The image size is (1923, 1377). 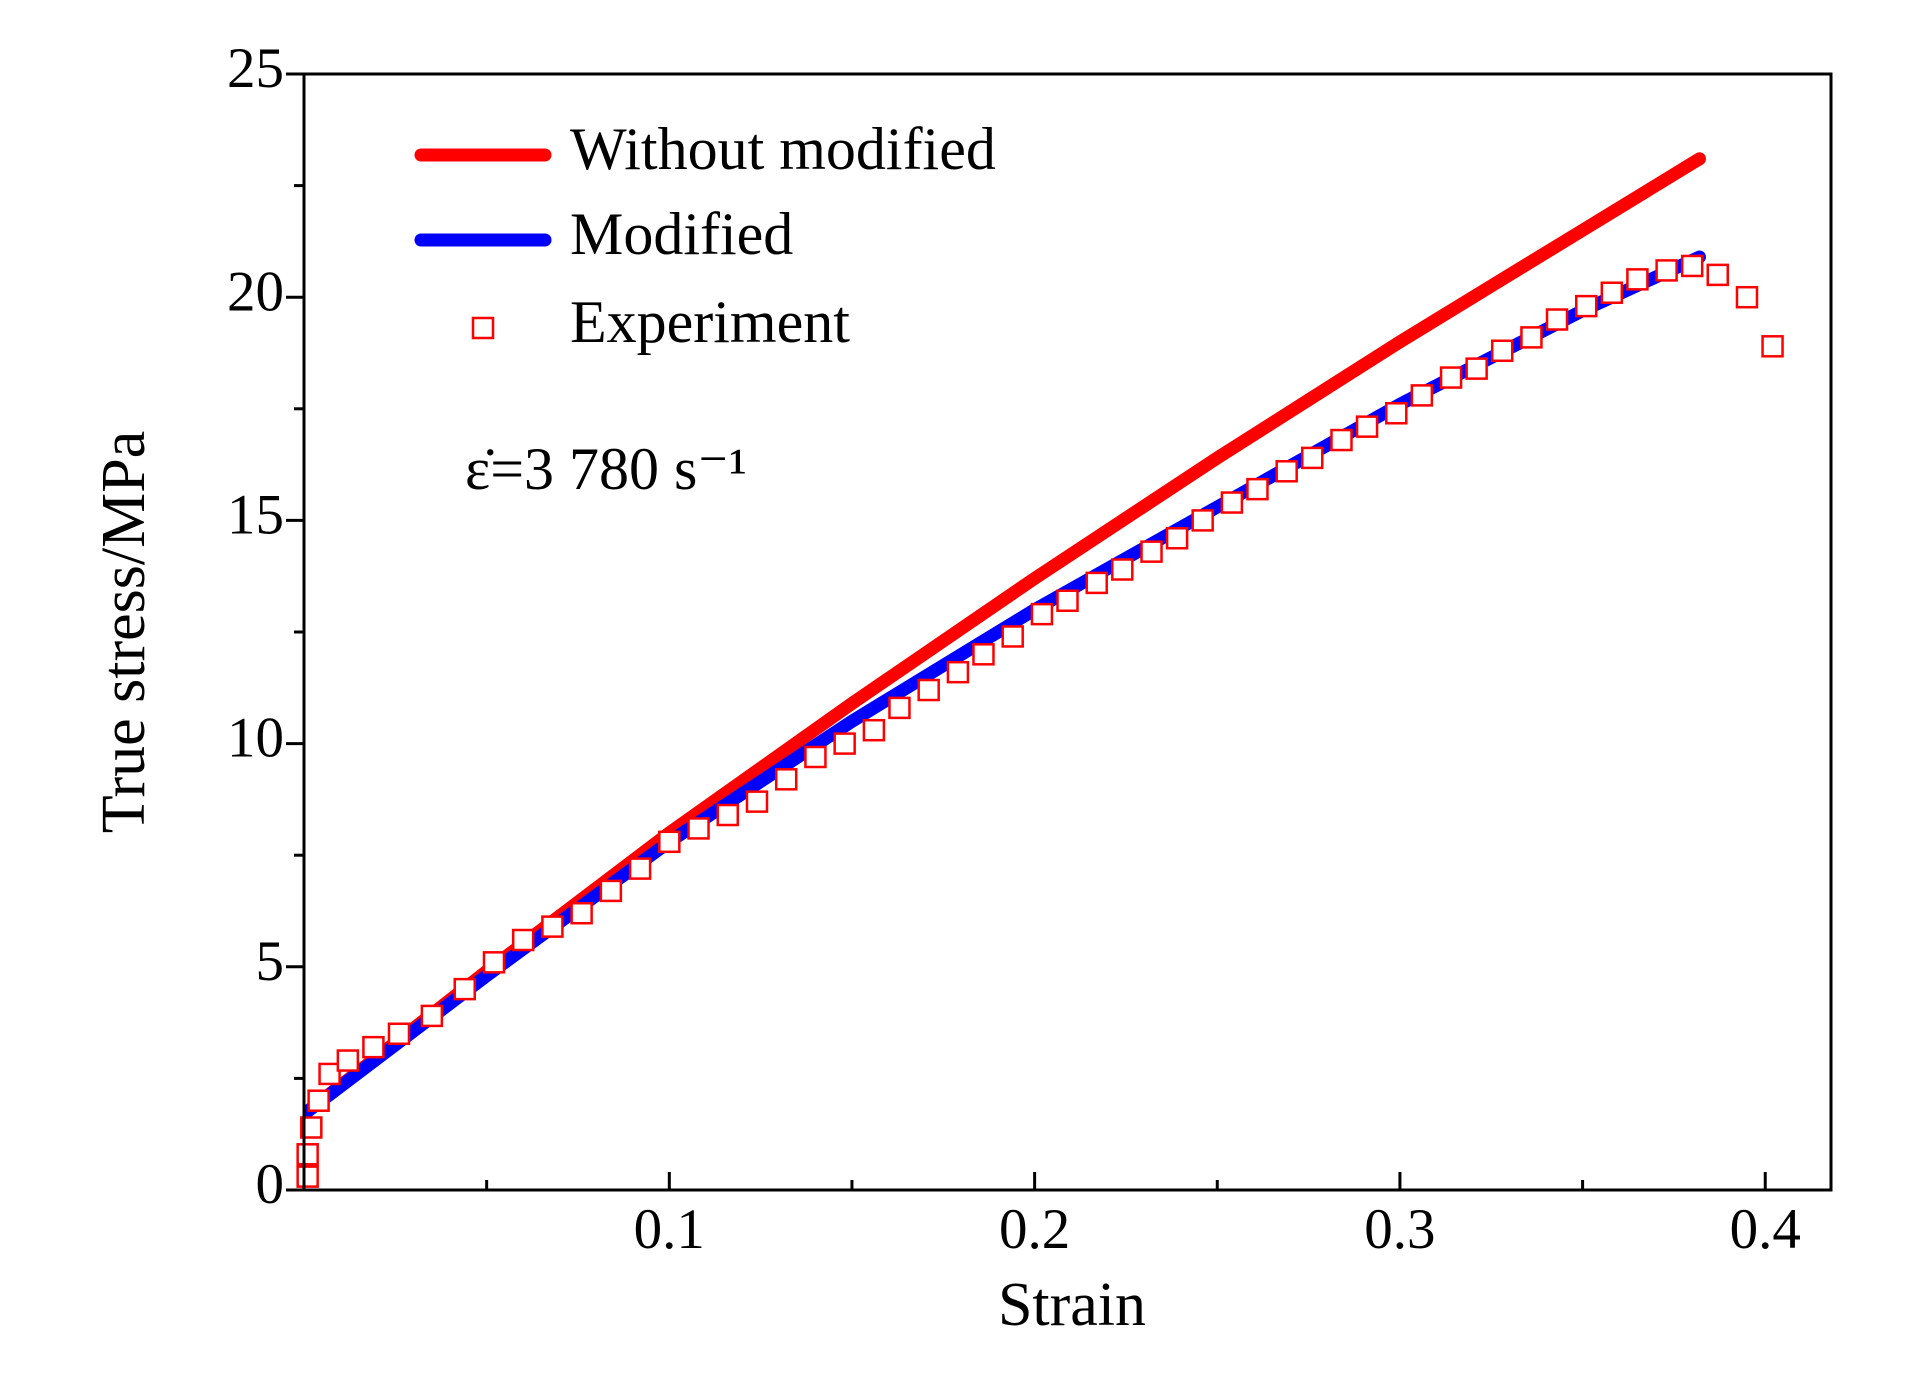 I want to click on legend-label: Without modified, so click(x=783, y=149).